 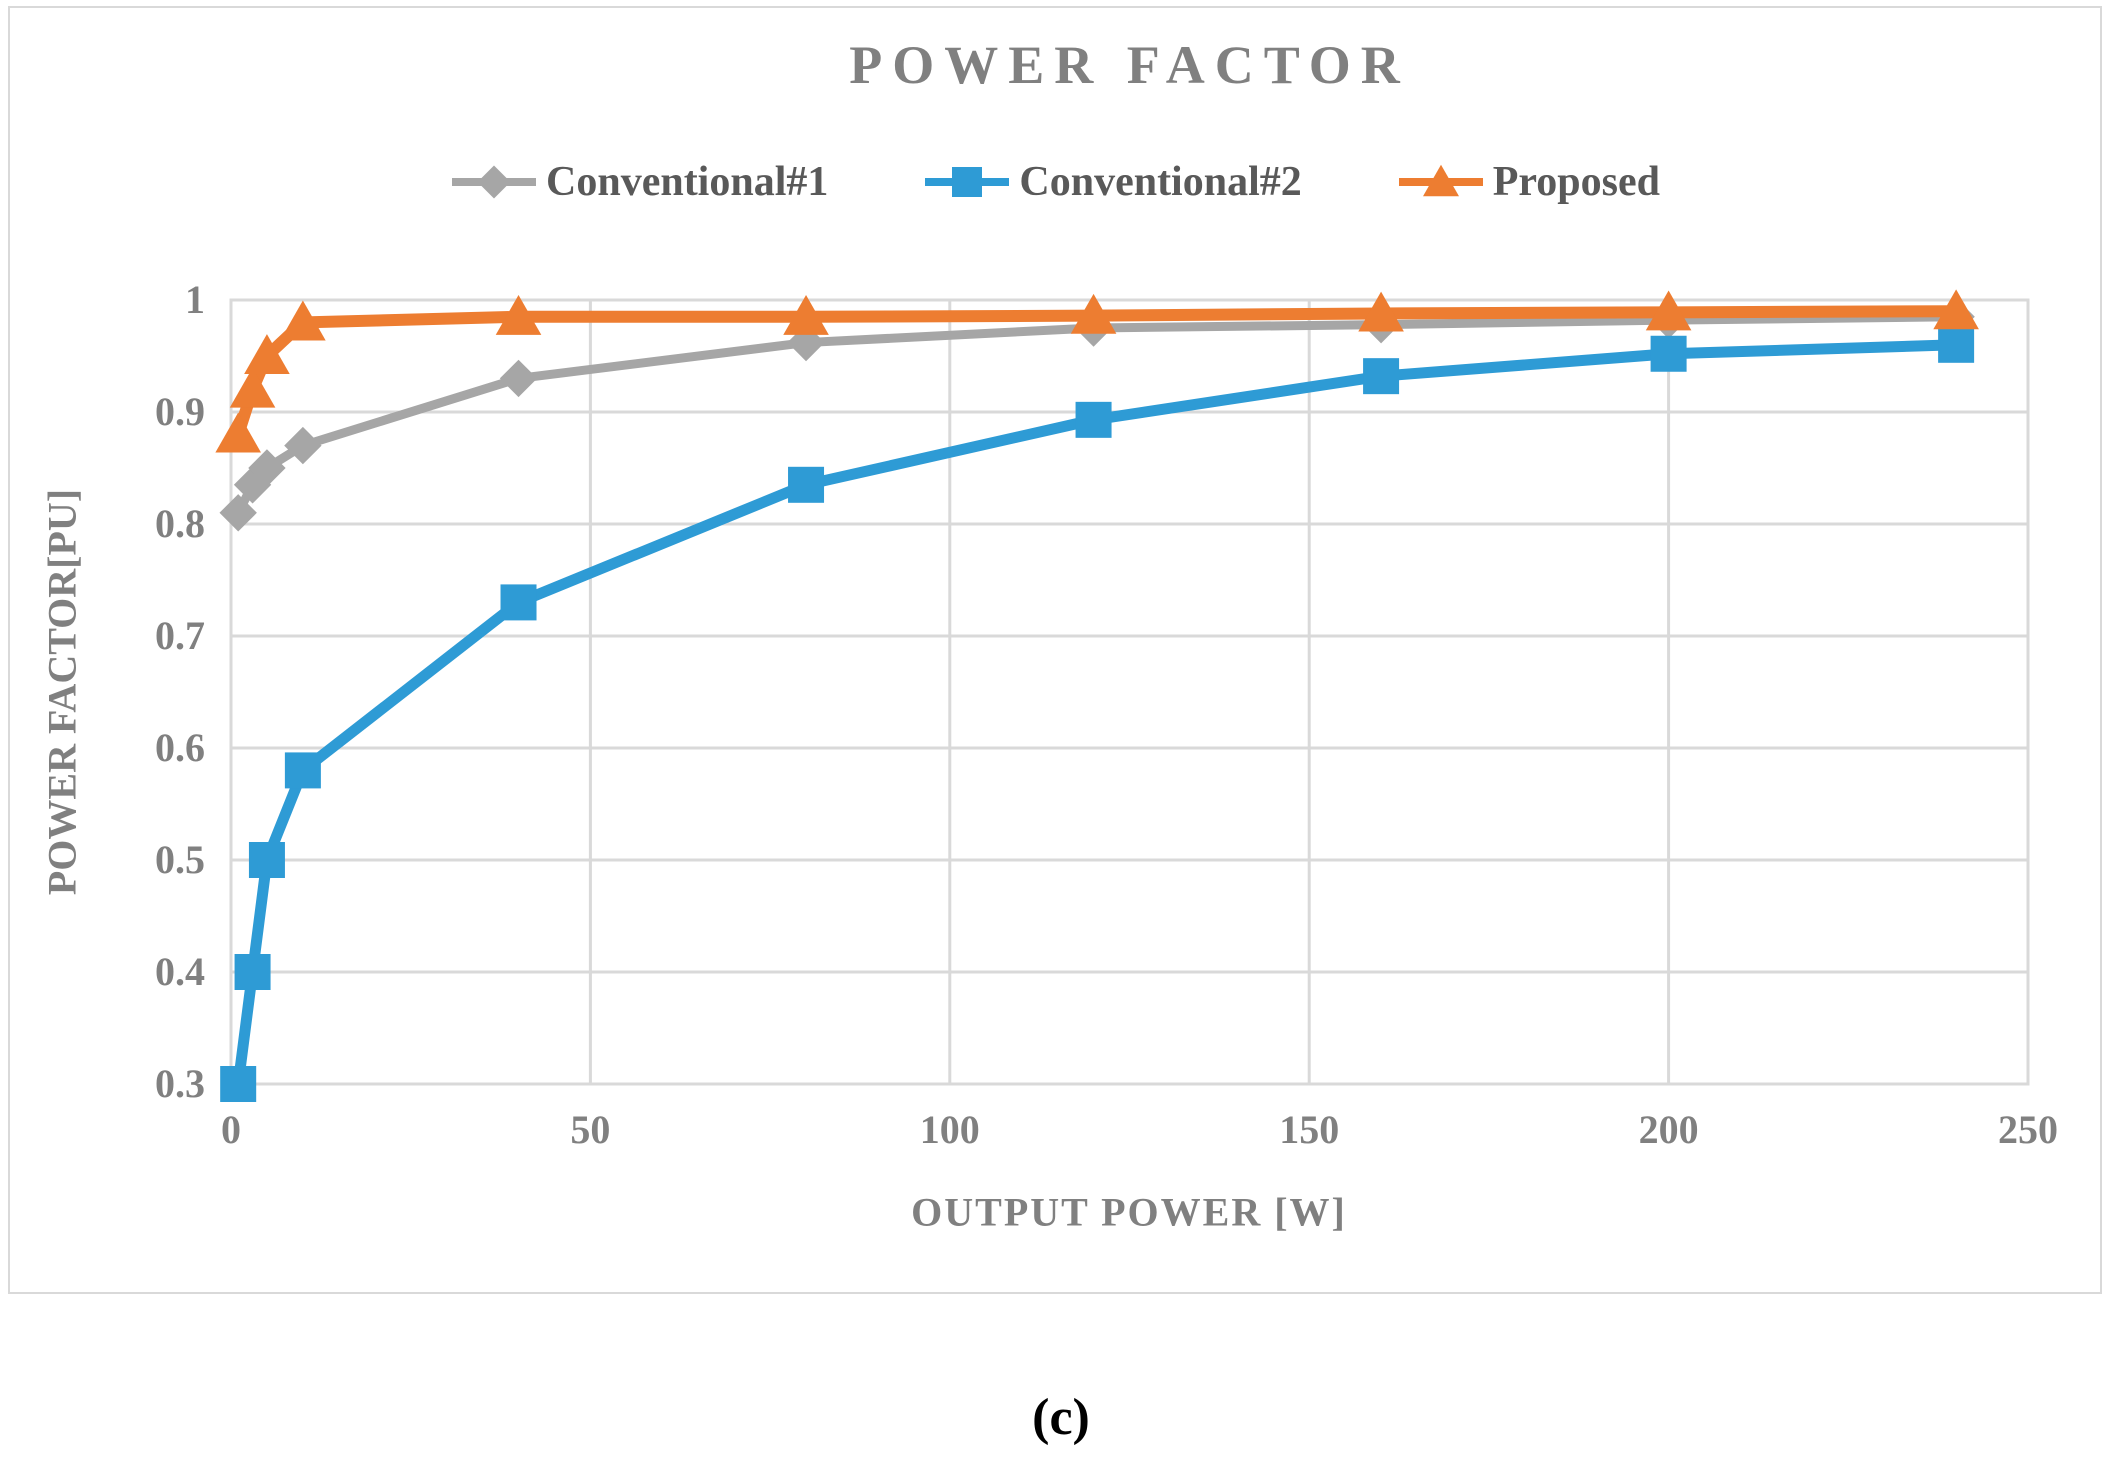 I want to click on y-tick-label: 0.5, so click(x=180, y=859).